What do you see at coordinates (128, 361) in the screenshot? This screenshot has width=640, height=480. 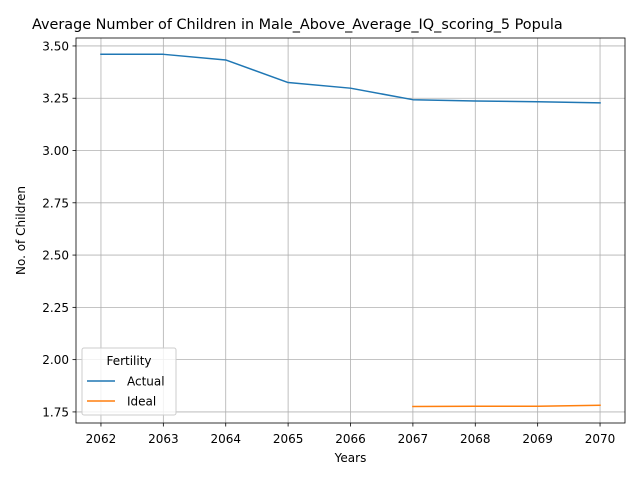 I see `legend-title: Fertility` at bounding box center [128, 361].